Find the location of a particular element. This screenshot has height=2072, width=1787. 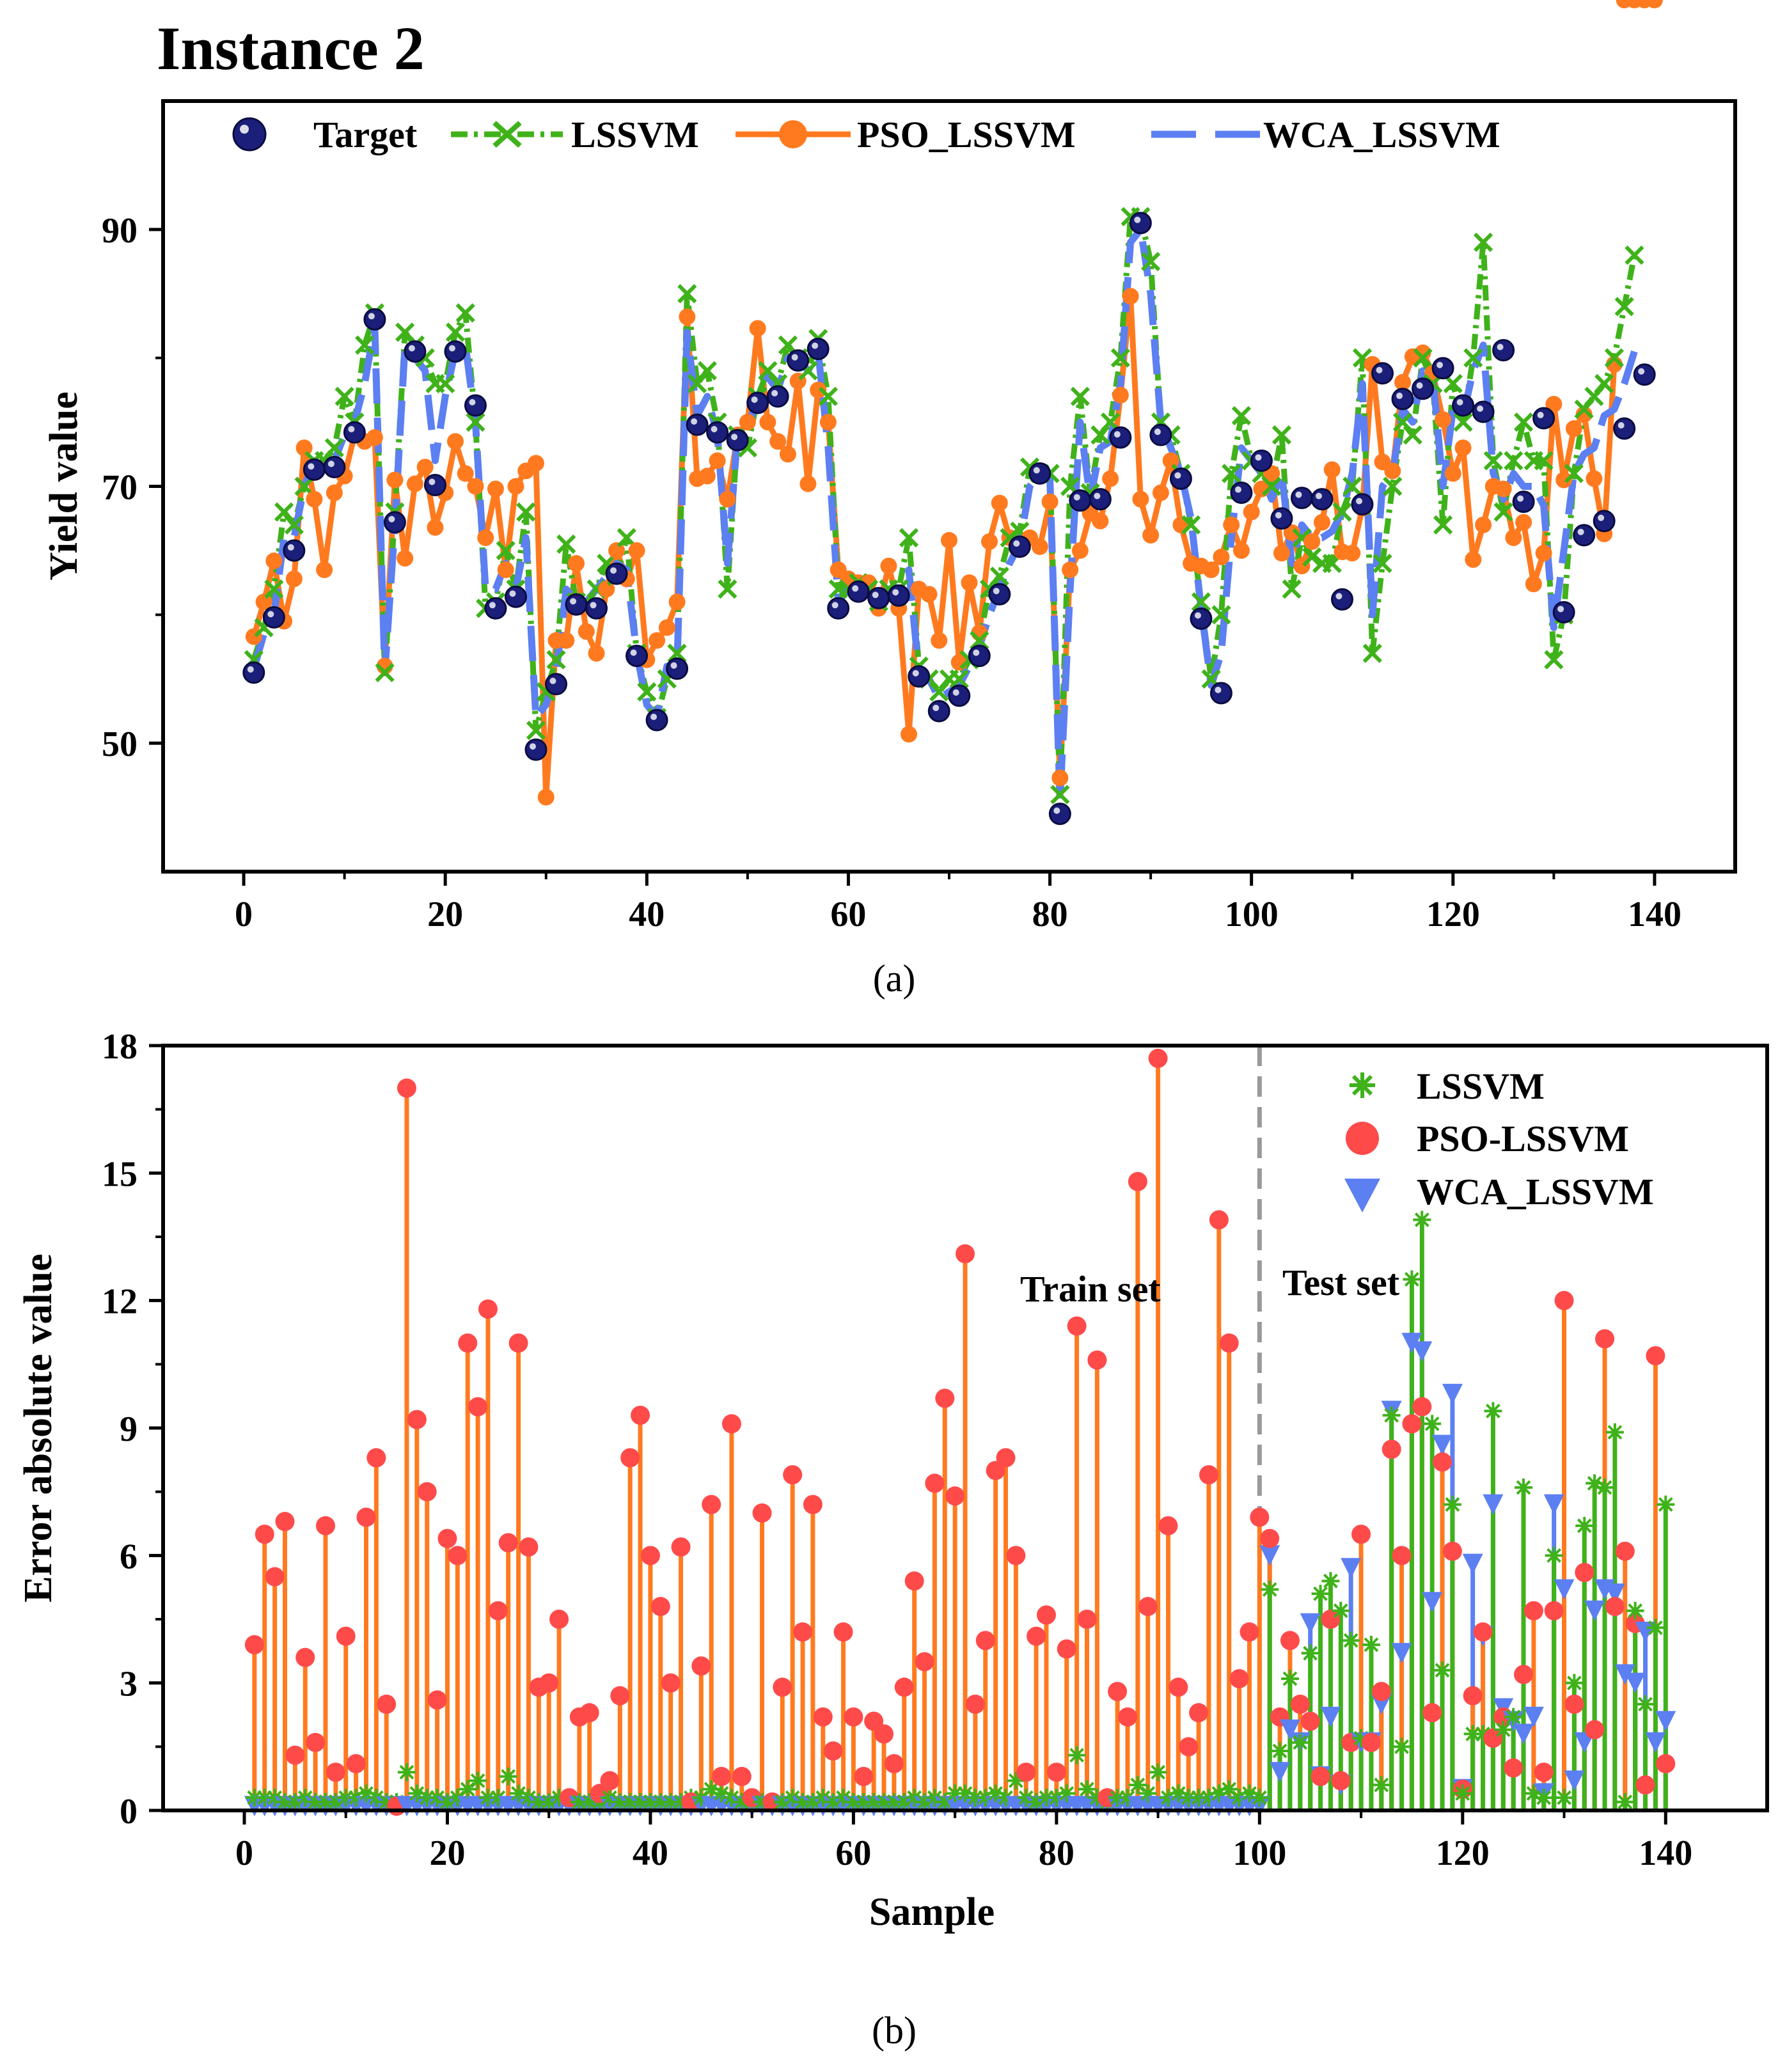

a-x-tick-label: 120 is located at coordinates (1453, 914).